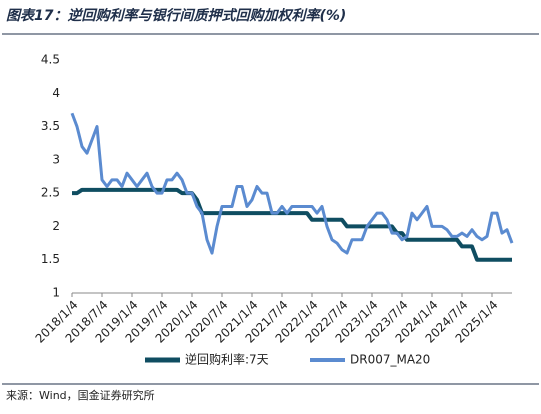  I want to click on chart-title: 图表17：逆回购利率与银行间质押式回购加权利率(%), so click(176, 15).